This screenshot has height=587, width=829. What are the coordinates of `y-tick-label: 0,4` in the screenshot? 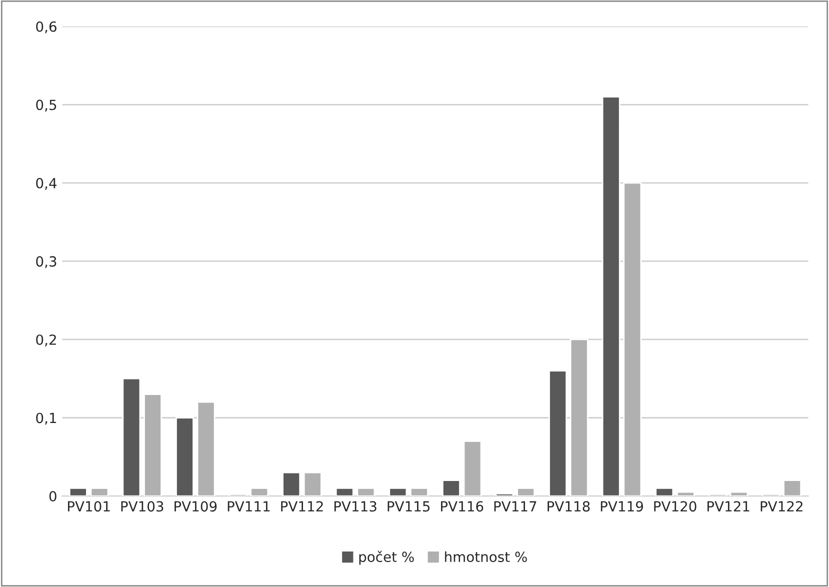 It's located at (46, 184).